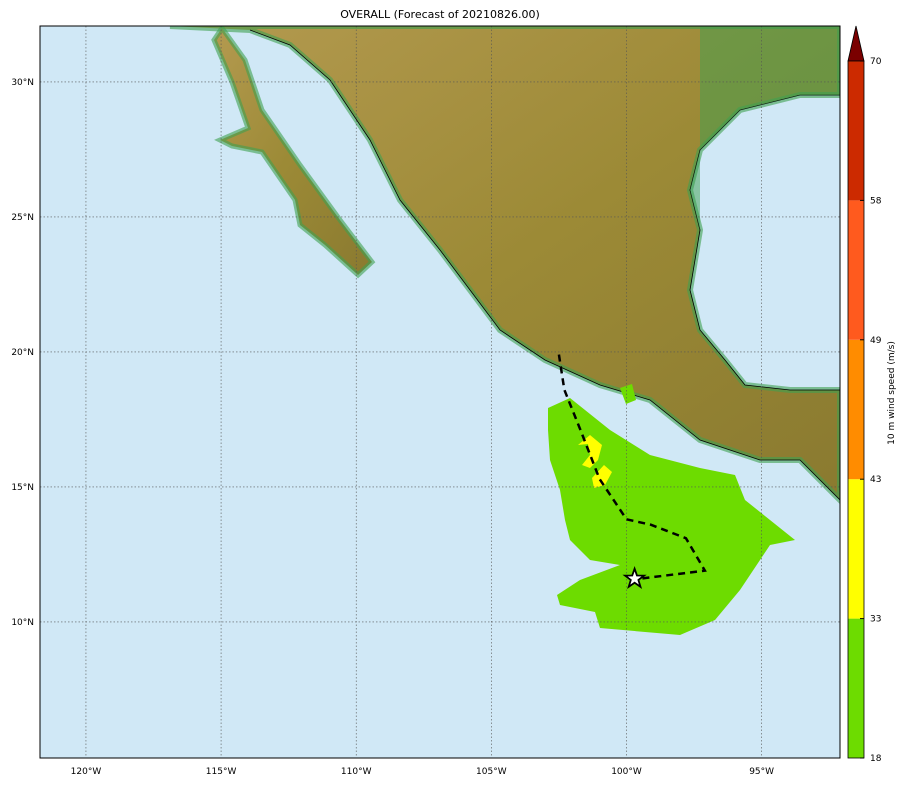 The height and width of the screenshot is (785, 908). Describe the element at coordinates (856, 43) in the screenshot. I see `colorbar-extend-arrow` at that location.